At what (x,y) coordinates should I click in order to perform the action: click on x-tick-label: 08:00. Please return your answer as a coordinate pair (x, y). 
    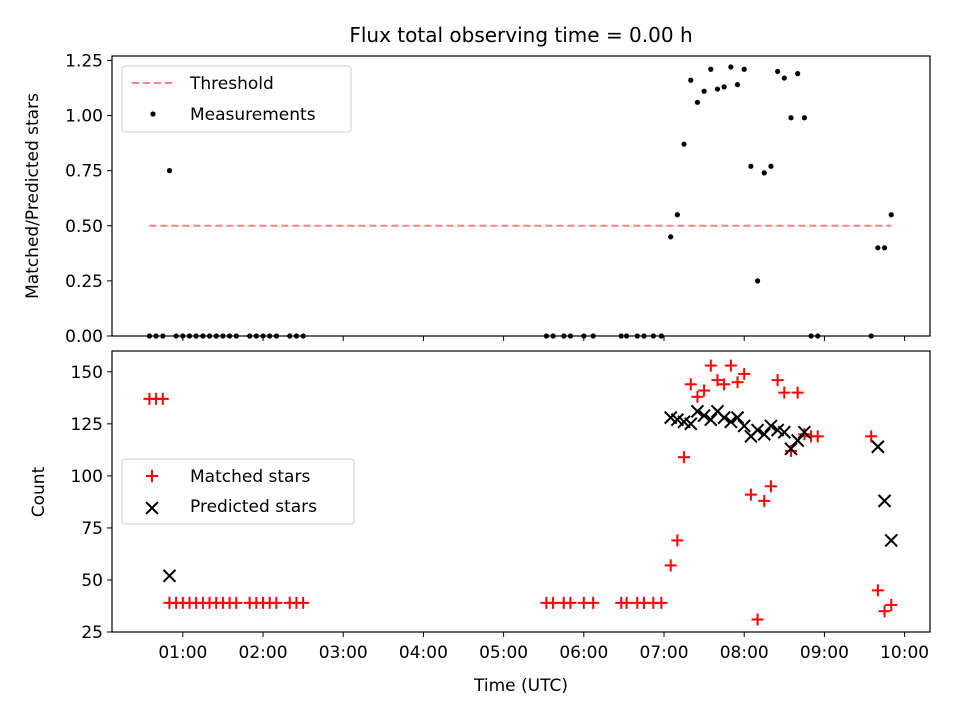
    Looking at the image, I should click on (744, 653).